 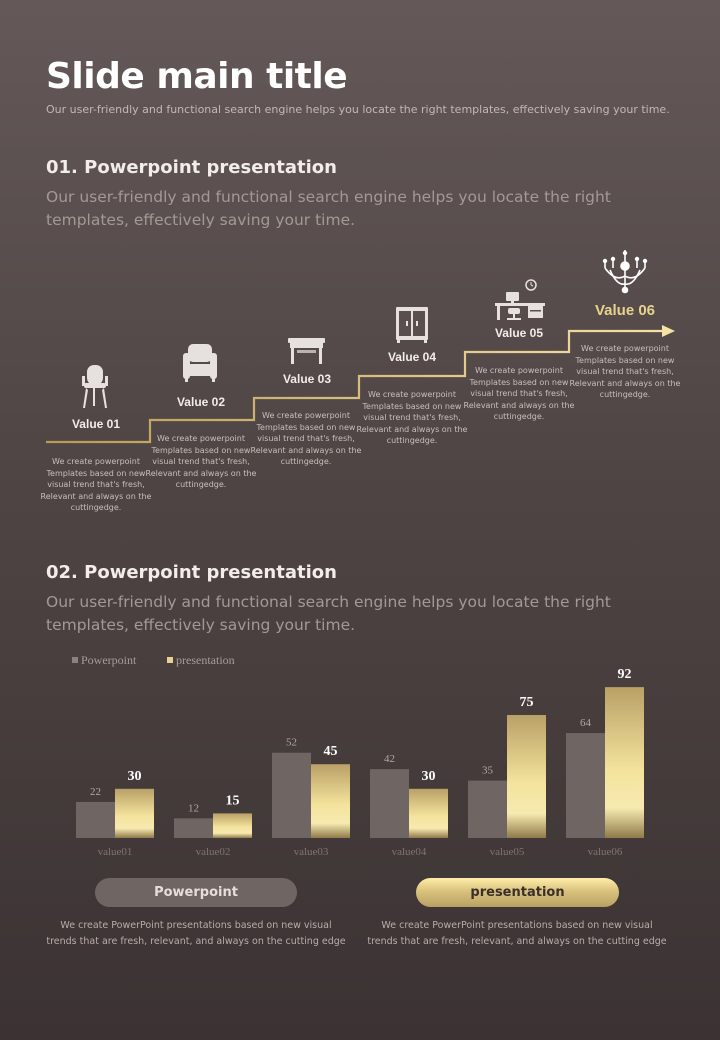 What do you see at coordinates (507, 852) in the screenshot?
I see `category-label-value05: value05` at bounding box center [507, 852].